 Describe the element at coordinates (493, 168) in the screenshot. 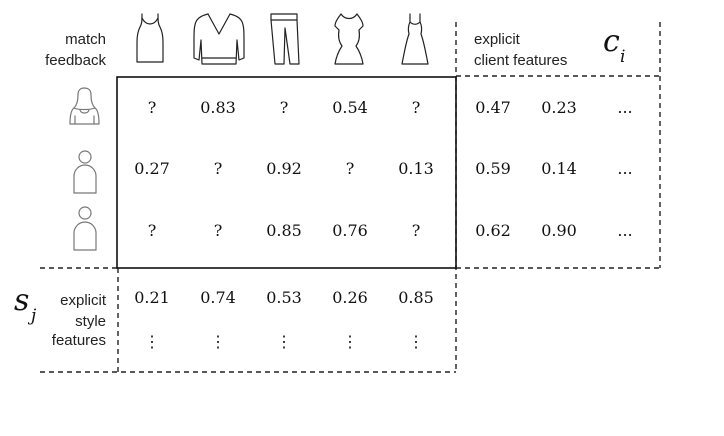

I see `client-feature-cell: 0.59` at that location.